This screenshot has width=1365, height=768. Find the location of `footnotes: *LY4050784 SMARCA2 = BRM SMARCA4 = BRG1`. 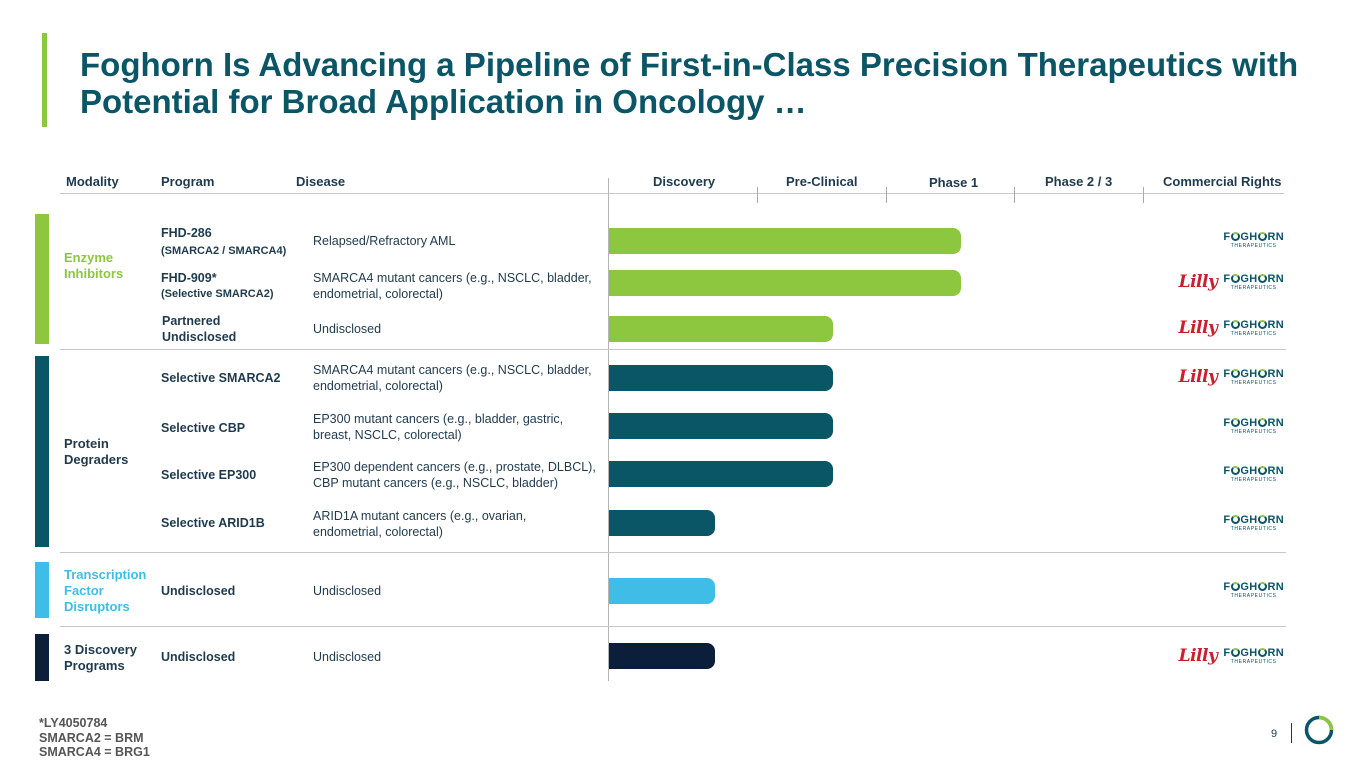

footnotes: *LY4050784 SMARCA2 = BRM SMARCA4 = BRG1 is located at coordinates (94, 738).